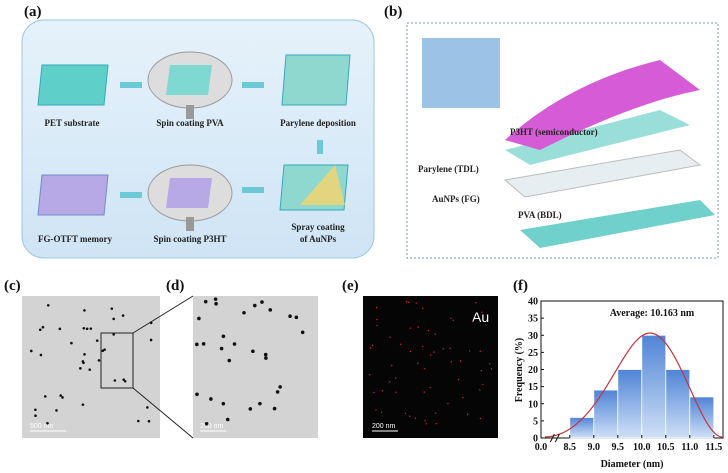 The height and width of the screenshot is (473, 728). What do you see at coordinates (535, 439) in the screenshot?
I see `y-tick-label: 0` at bounding box center [535, 439].